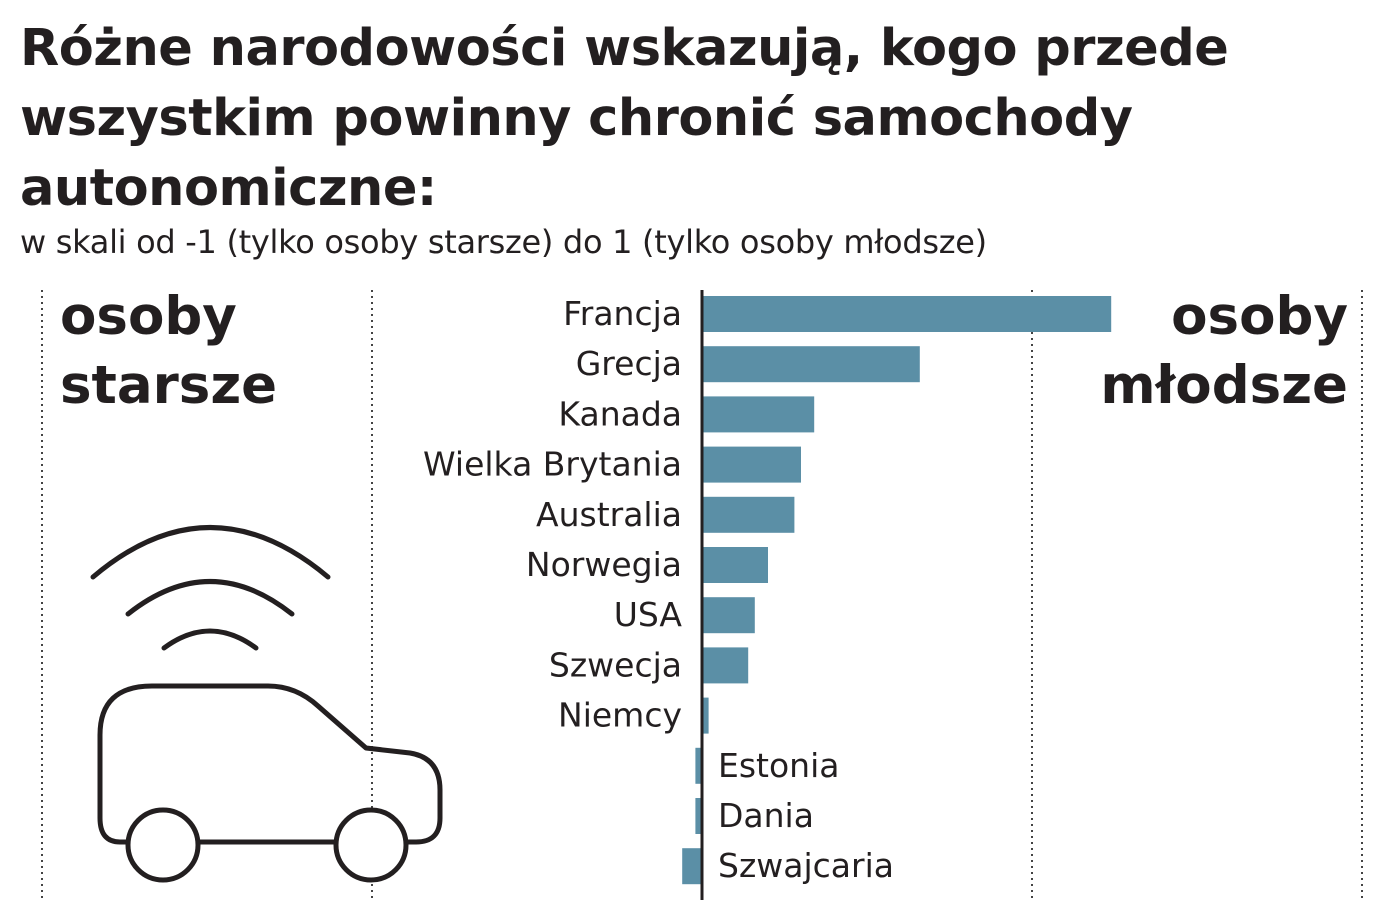  What do you see at coordinates (163, 845) in the screenshot?
I see `car-wheel-rear` at bounding box center [163, 845].